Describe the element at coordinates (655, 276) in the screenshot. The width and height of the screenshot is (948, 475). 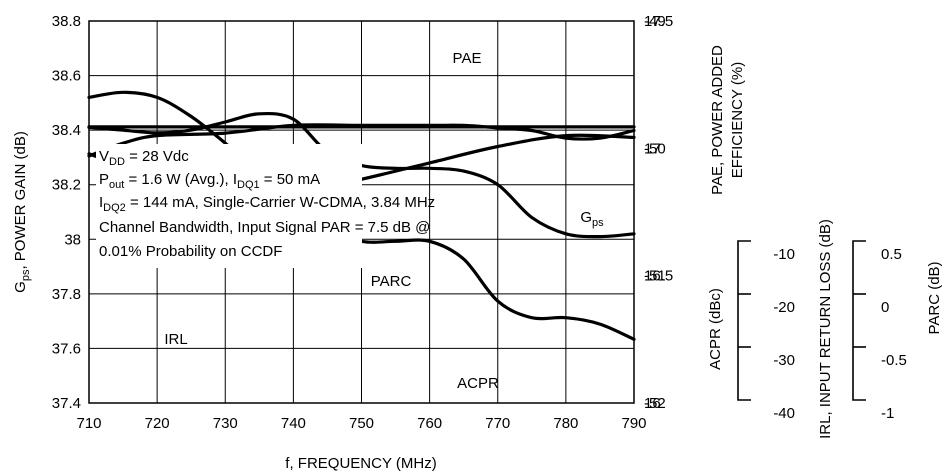
I see `acpr-tick-label: -51` at that location.